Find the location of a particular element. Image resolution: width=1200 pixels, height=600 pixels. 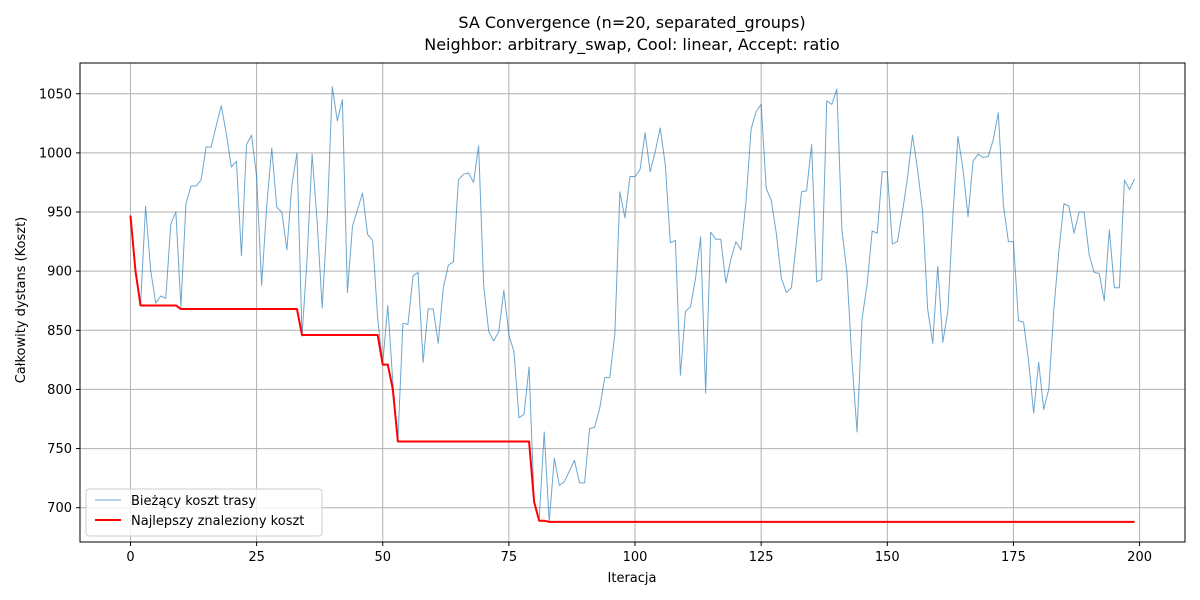

x-tick-label: 50 is located at coordinates (382, 557).